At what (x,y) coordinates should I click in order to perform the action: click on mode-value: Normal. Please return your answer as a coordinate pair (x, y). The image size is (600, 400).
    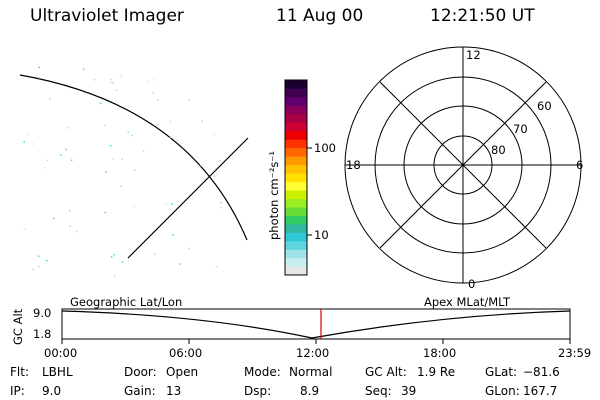
    Looking at the image, I should click on (310, 372).